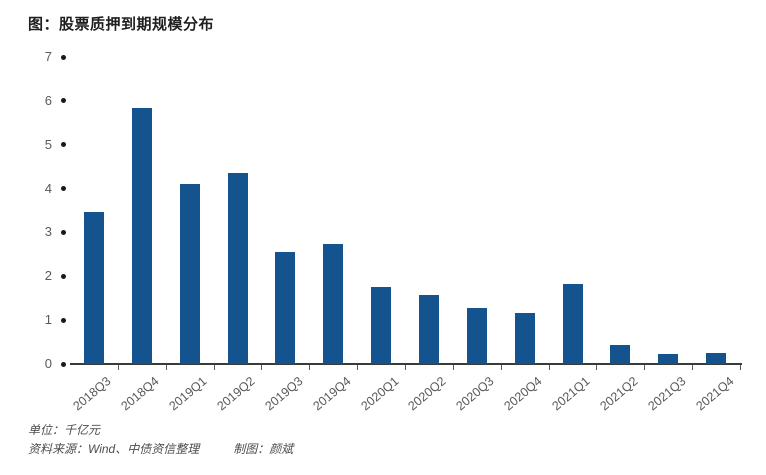 Image resolution: width=766 pixels, height=475 pixels. Describe the element at coordinates (93, 287) in the screenshot. I see `bar-2018Q3` at that location.